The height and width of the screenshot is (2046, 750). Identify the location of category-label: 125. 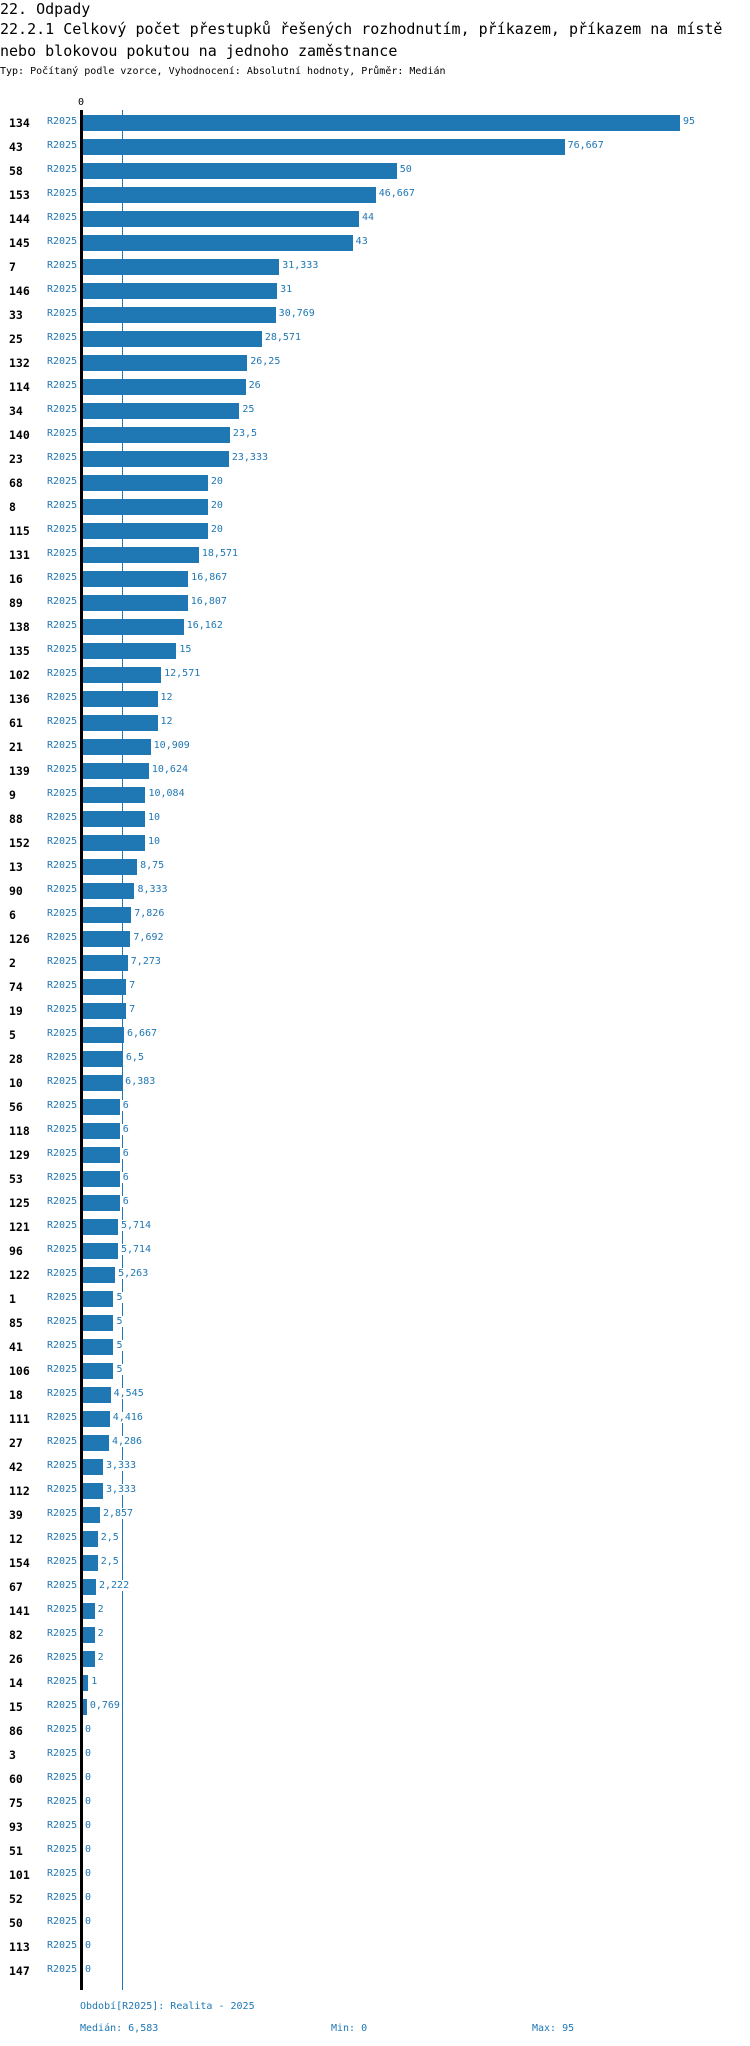
(19, 1203).